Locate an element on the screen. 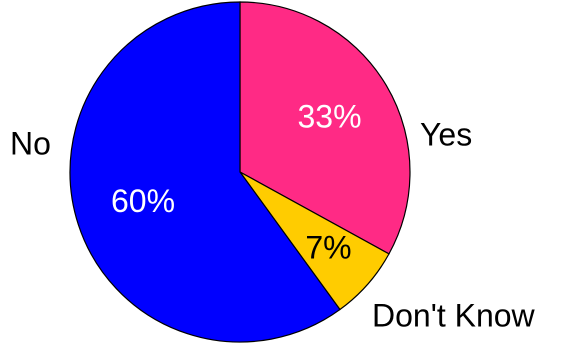 This screenshot has width=583, height=346. slice-category-label-don-t-know: Don't Know is located at coordinates (454, 315).